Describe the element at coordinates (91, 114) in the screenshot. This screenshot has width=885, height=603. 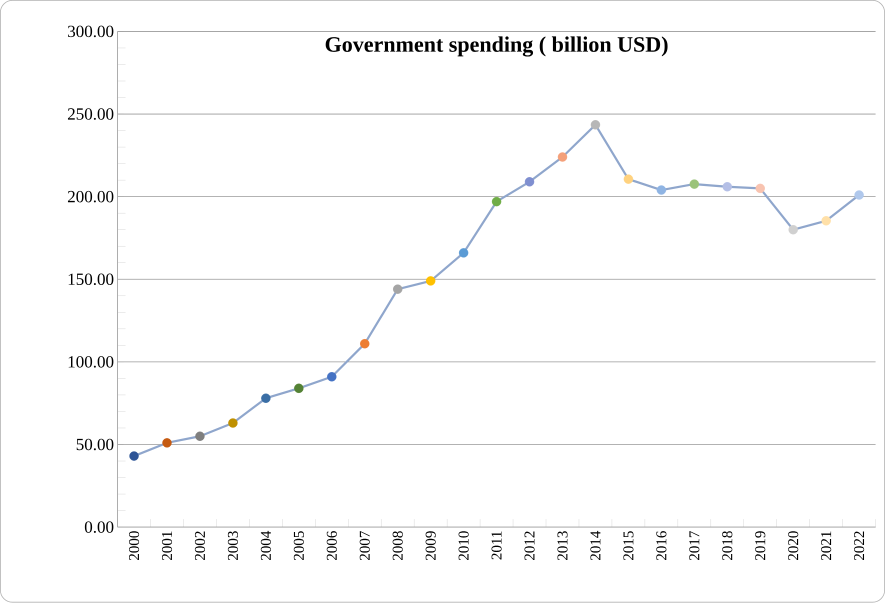
I see `y-tick-label: 250.00` at that location.